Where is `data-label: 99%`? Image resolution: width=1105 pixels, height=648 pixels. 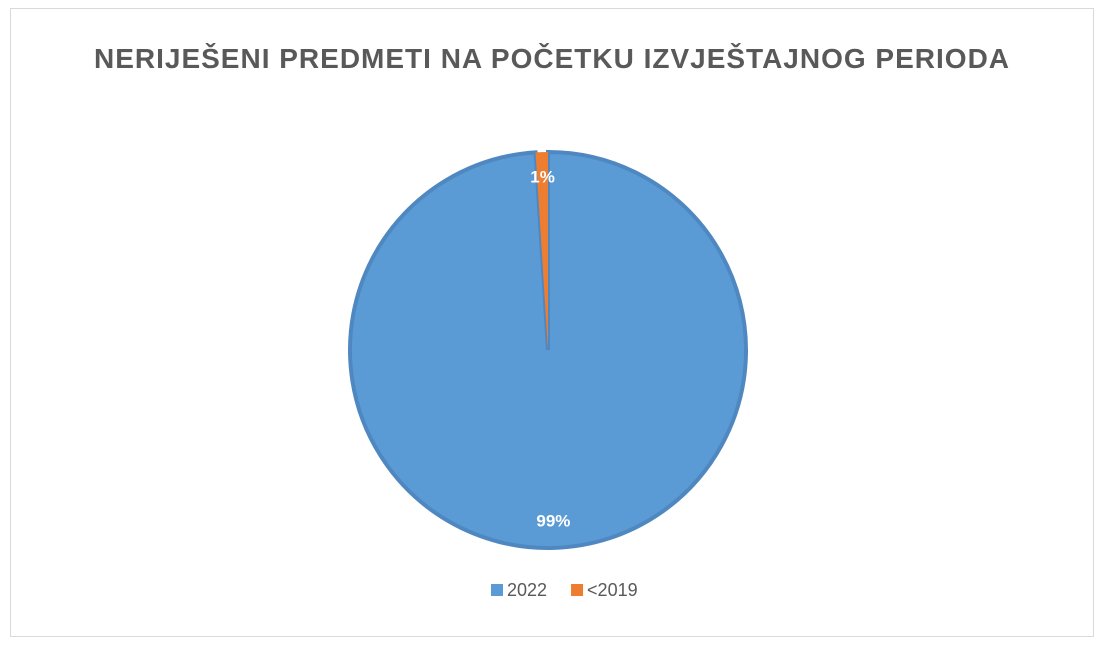
data-label: 99% is located at coordinates (553, 521).